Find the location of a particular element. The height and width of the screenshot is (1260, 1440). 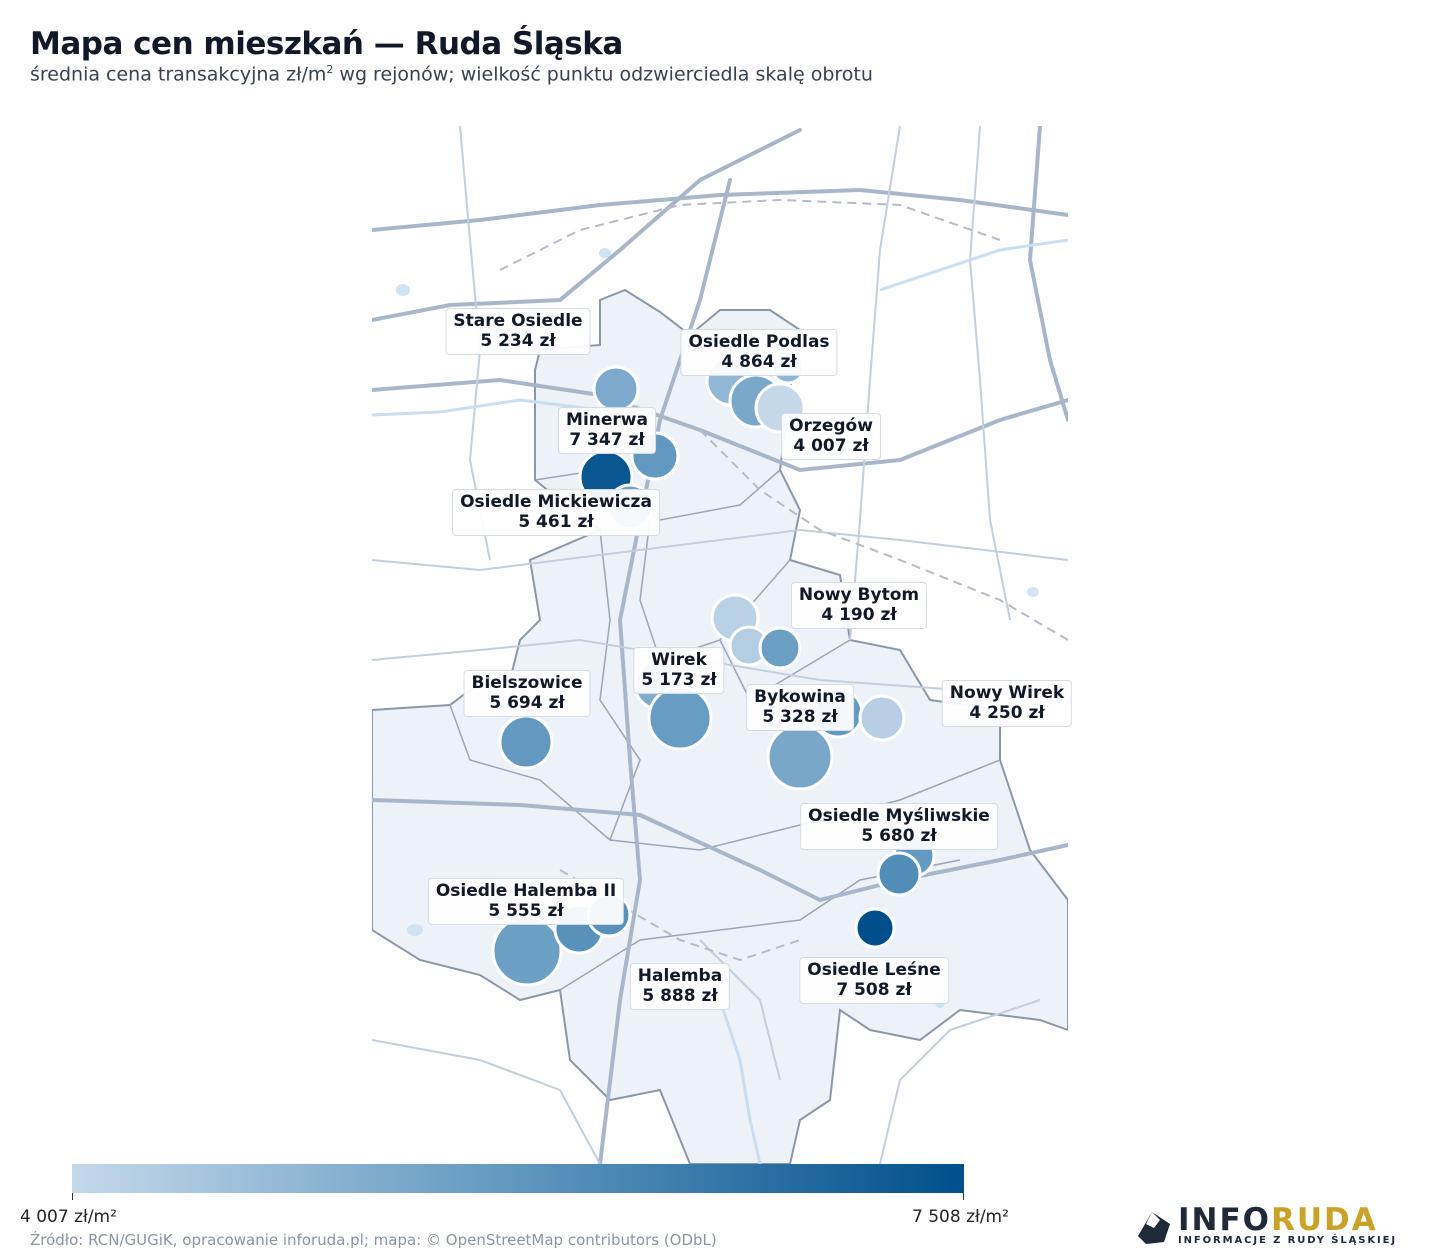

district-price: 5 888 zł is located at coordinates (680, 996).